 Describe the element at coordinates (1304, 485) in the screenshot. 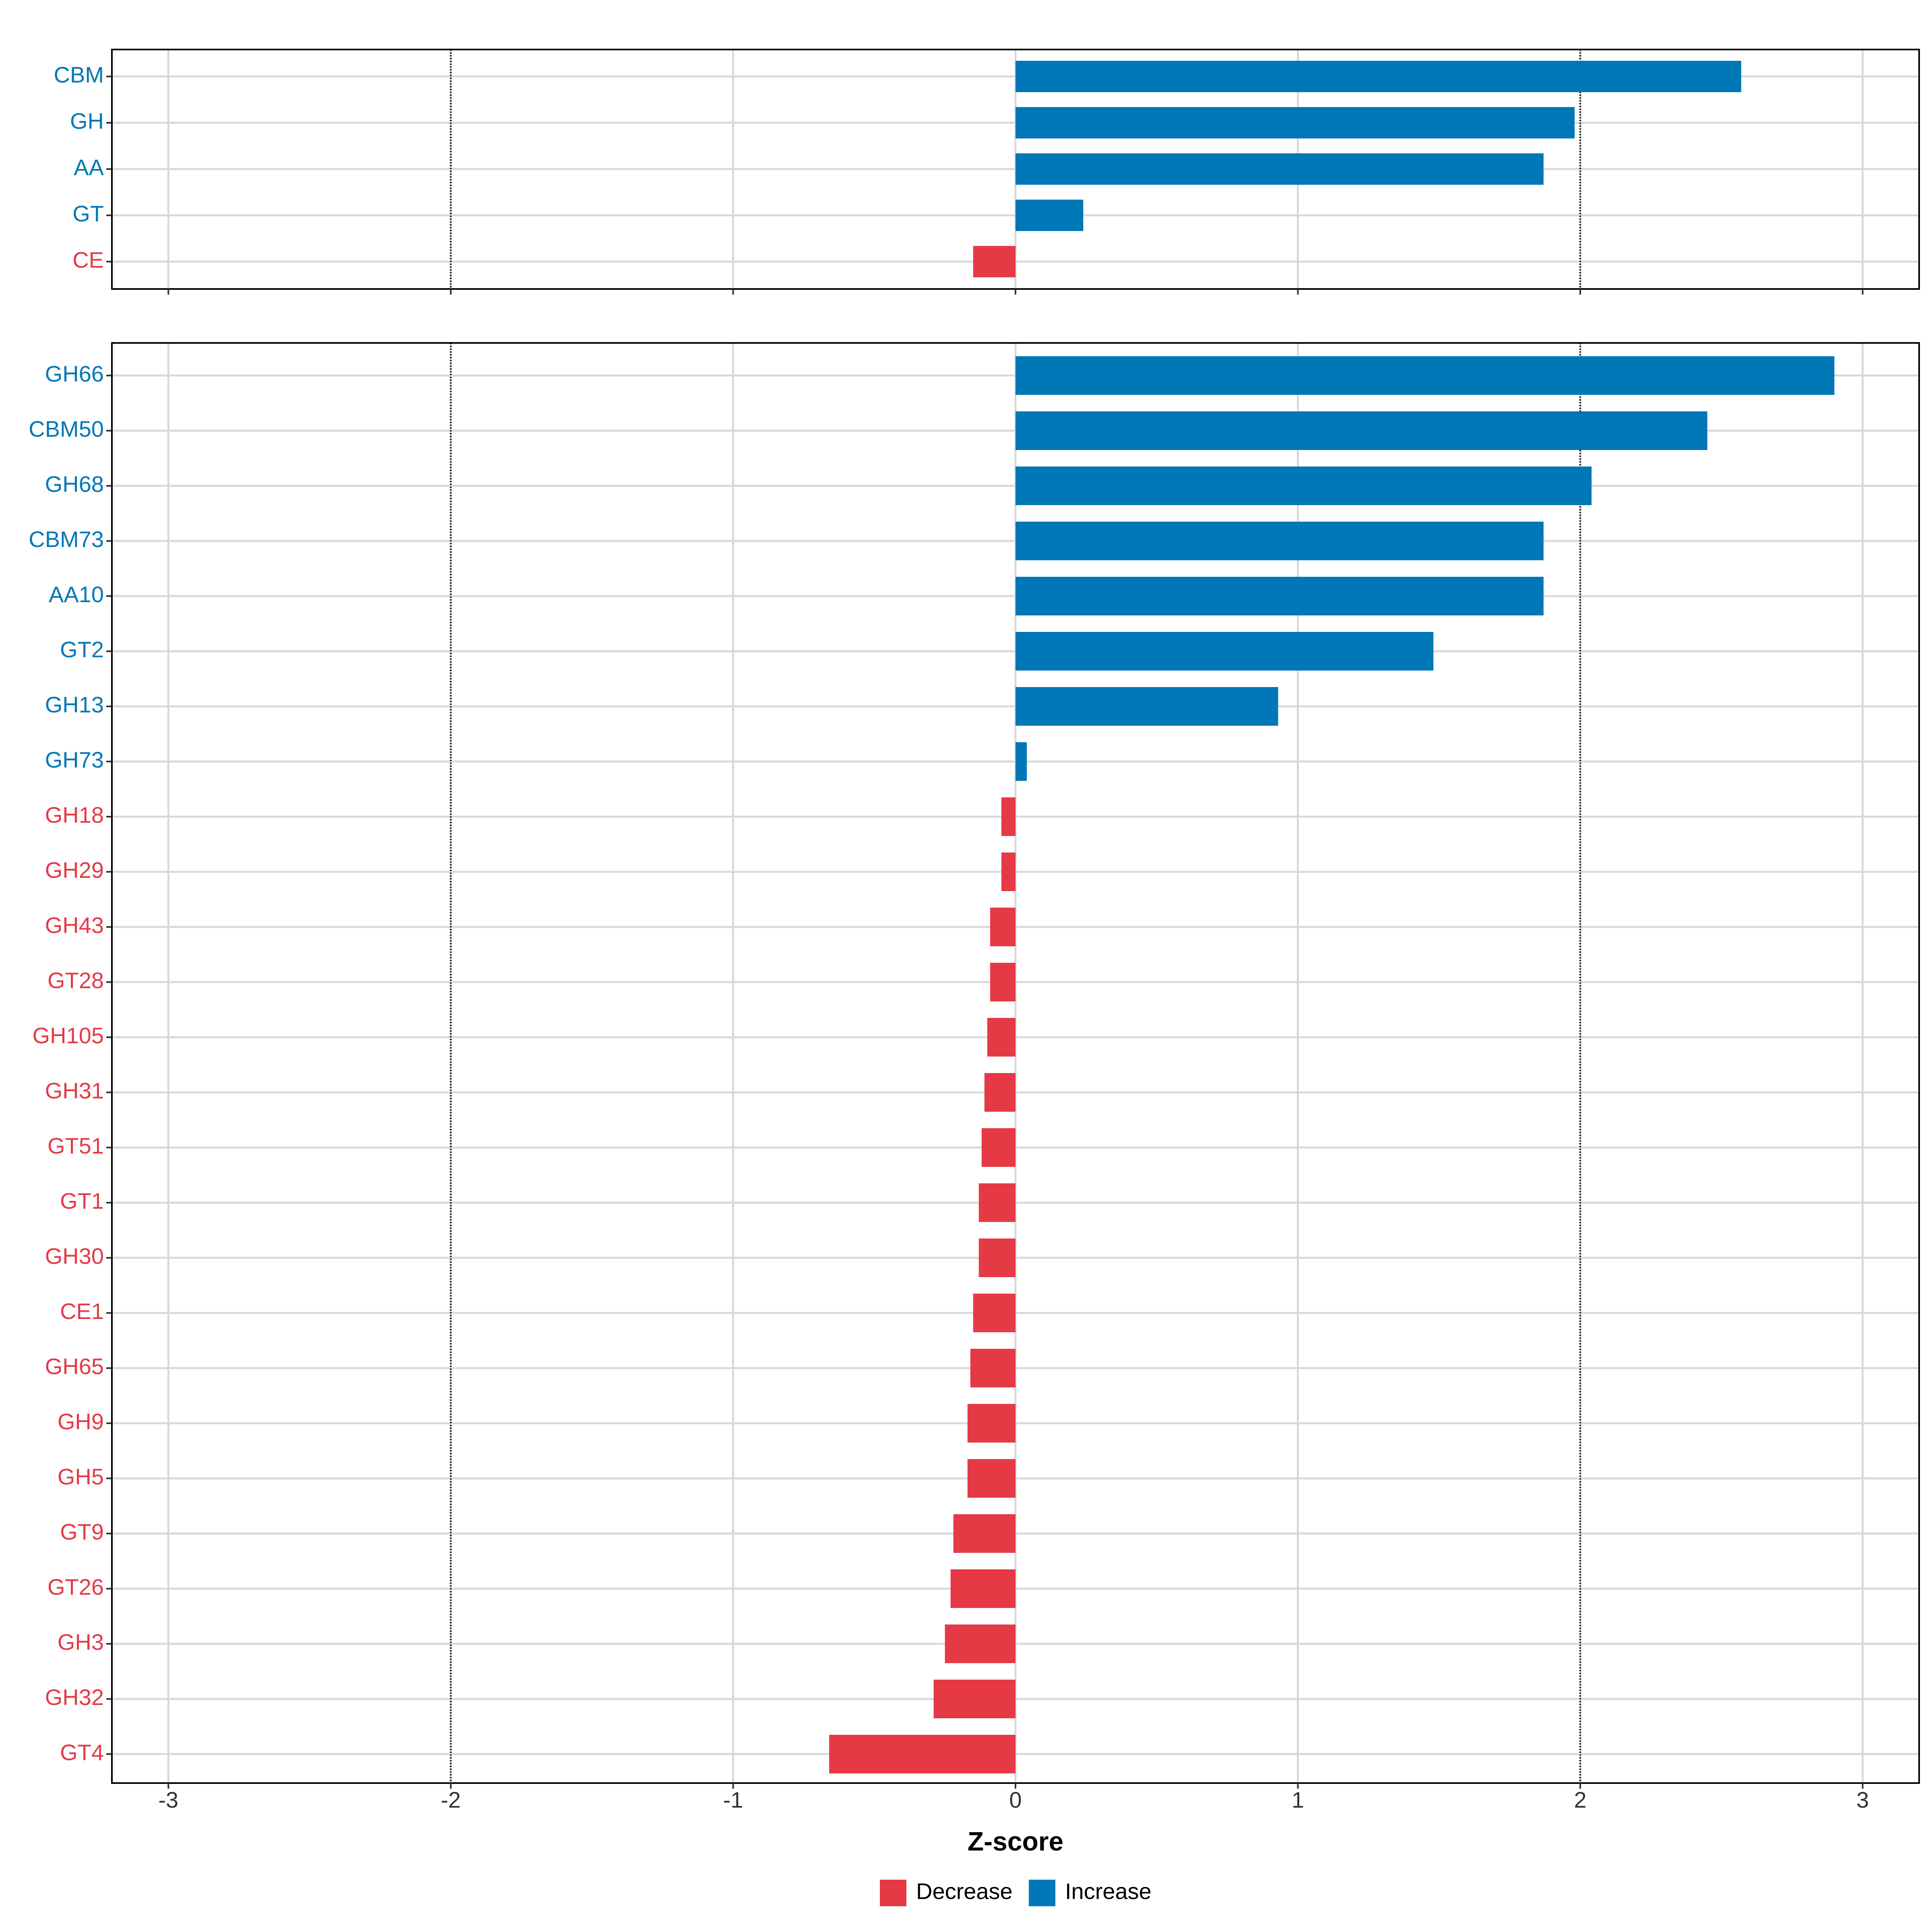

I see `bottom-bar-gh68` at that location.